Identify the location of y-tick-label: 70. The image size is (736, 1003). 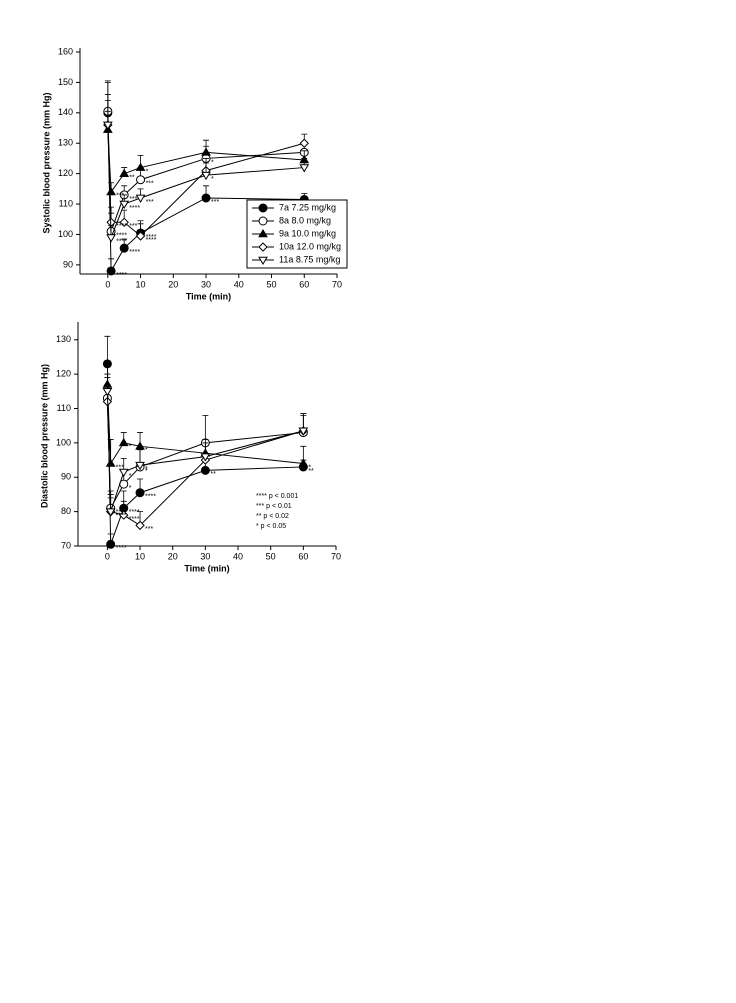
(66, 545).